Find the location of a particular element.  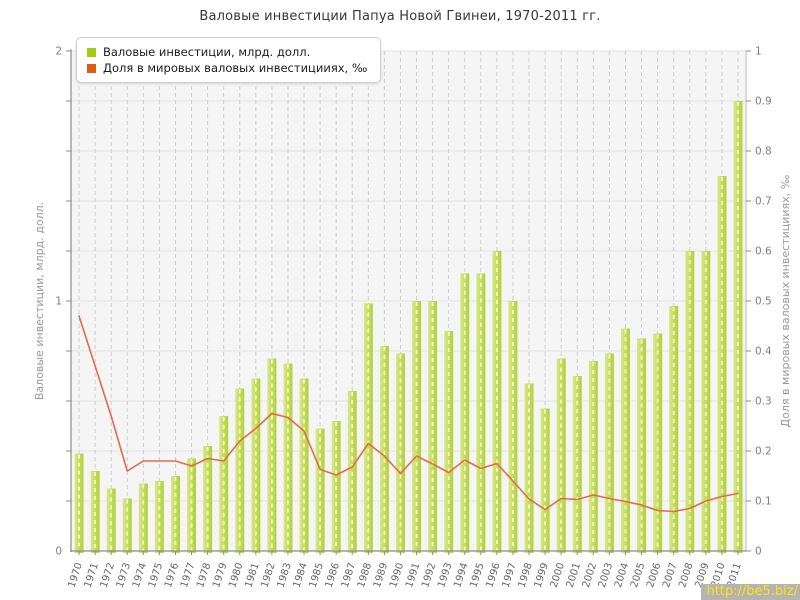

bar-1978 is located at coordinates (208, 499).